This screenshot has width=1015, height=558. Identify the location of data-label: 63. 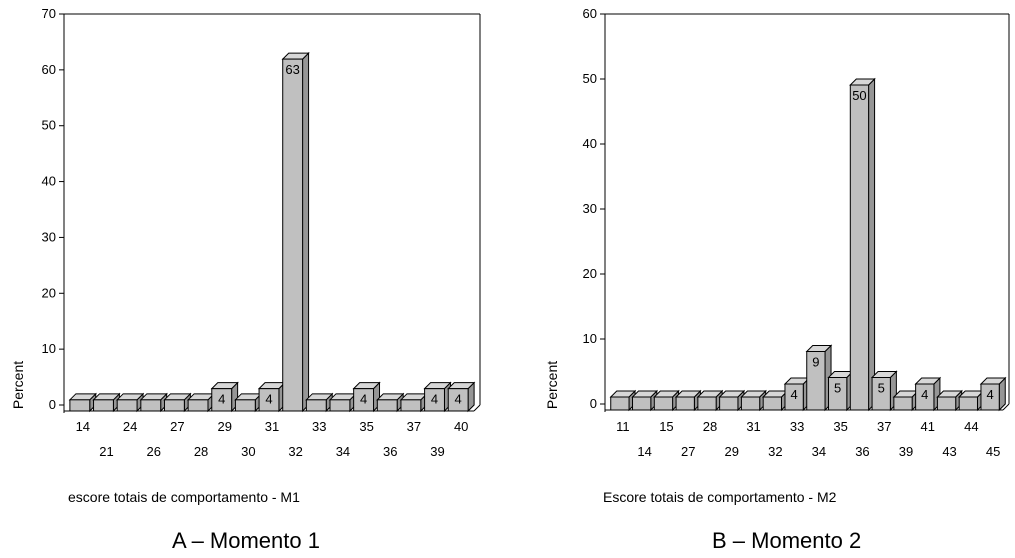
(292, 69).